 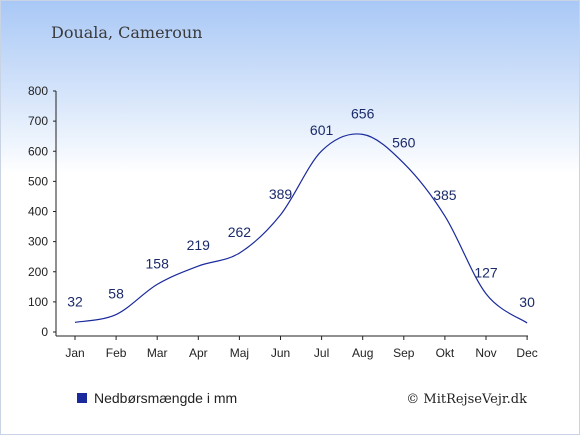 I want to click on x-tick-label: Okt, so click(x=445, y=353).